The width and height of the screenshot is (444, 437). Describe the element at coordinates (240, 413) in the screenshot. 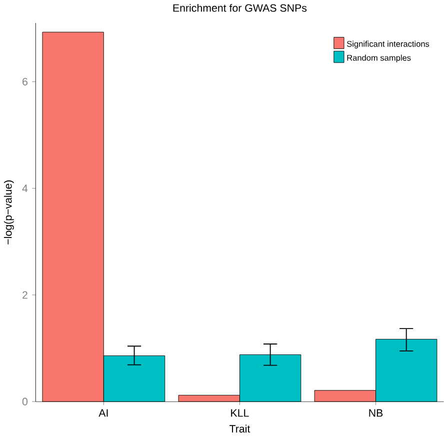

I see `x-tick-label: KLL` at that location.